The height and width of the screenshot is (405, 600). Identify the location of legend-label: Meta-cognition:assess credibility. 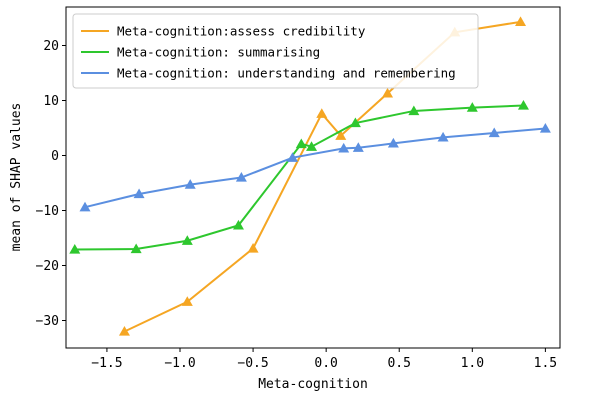
(241, 31).